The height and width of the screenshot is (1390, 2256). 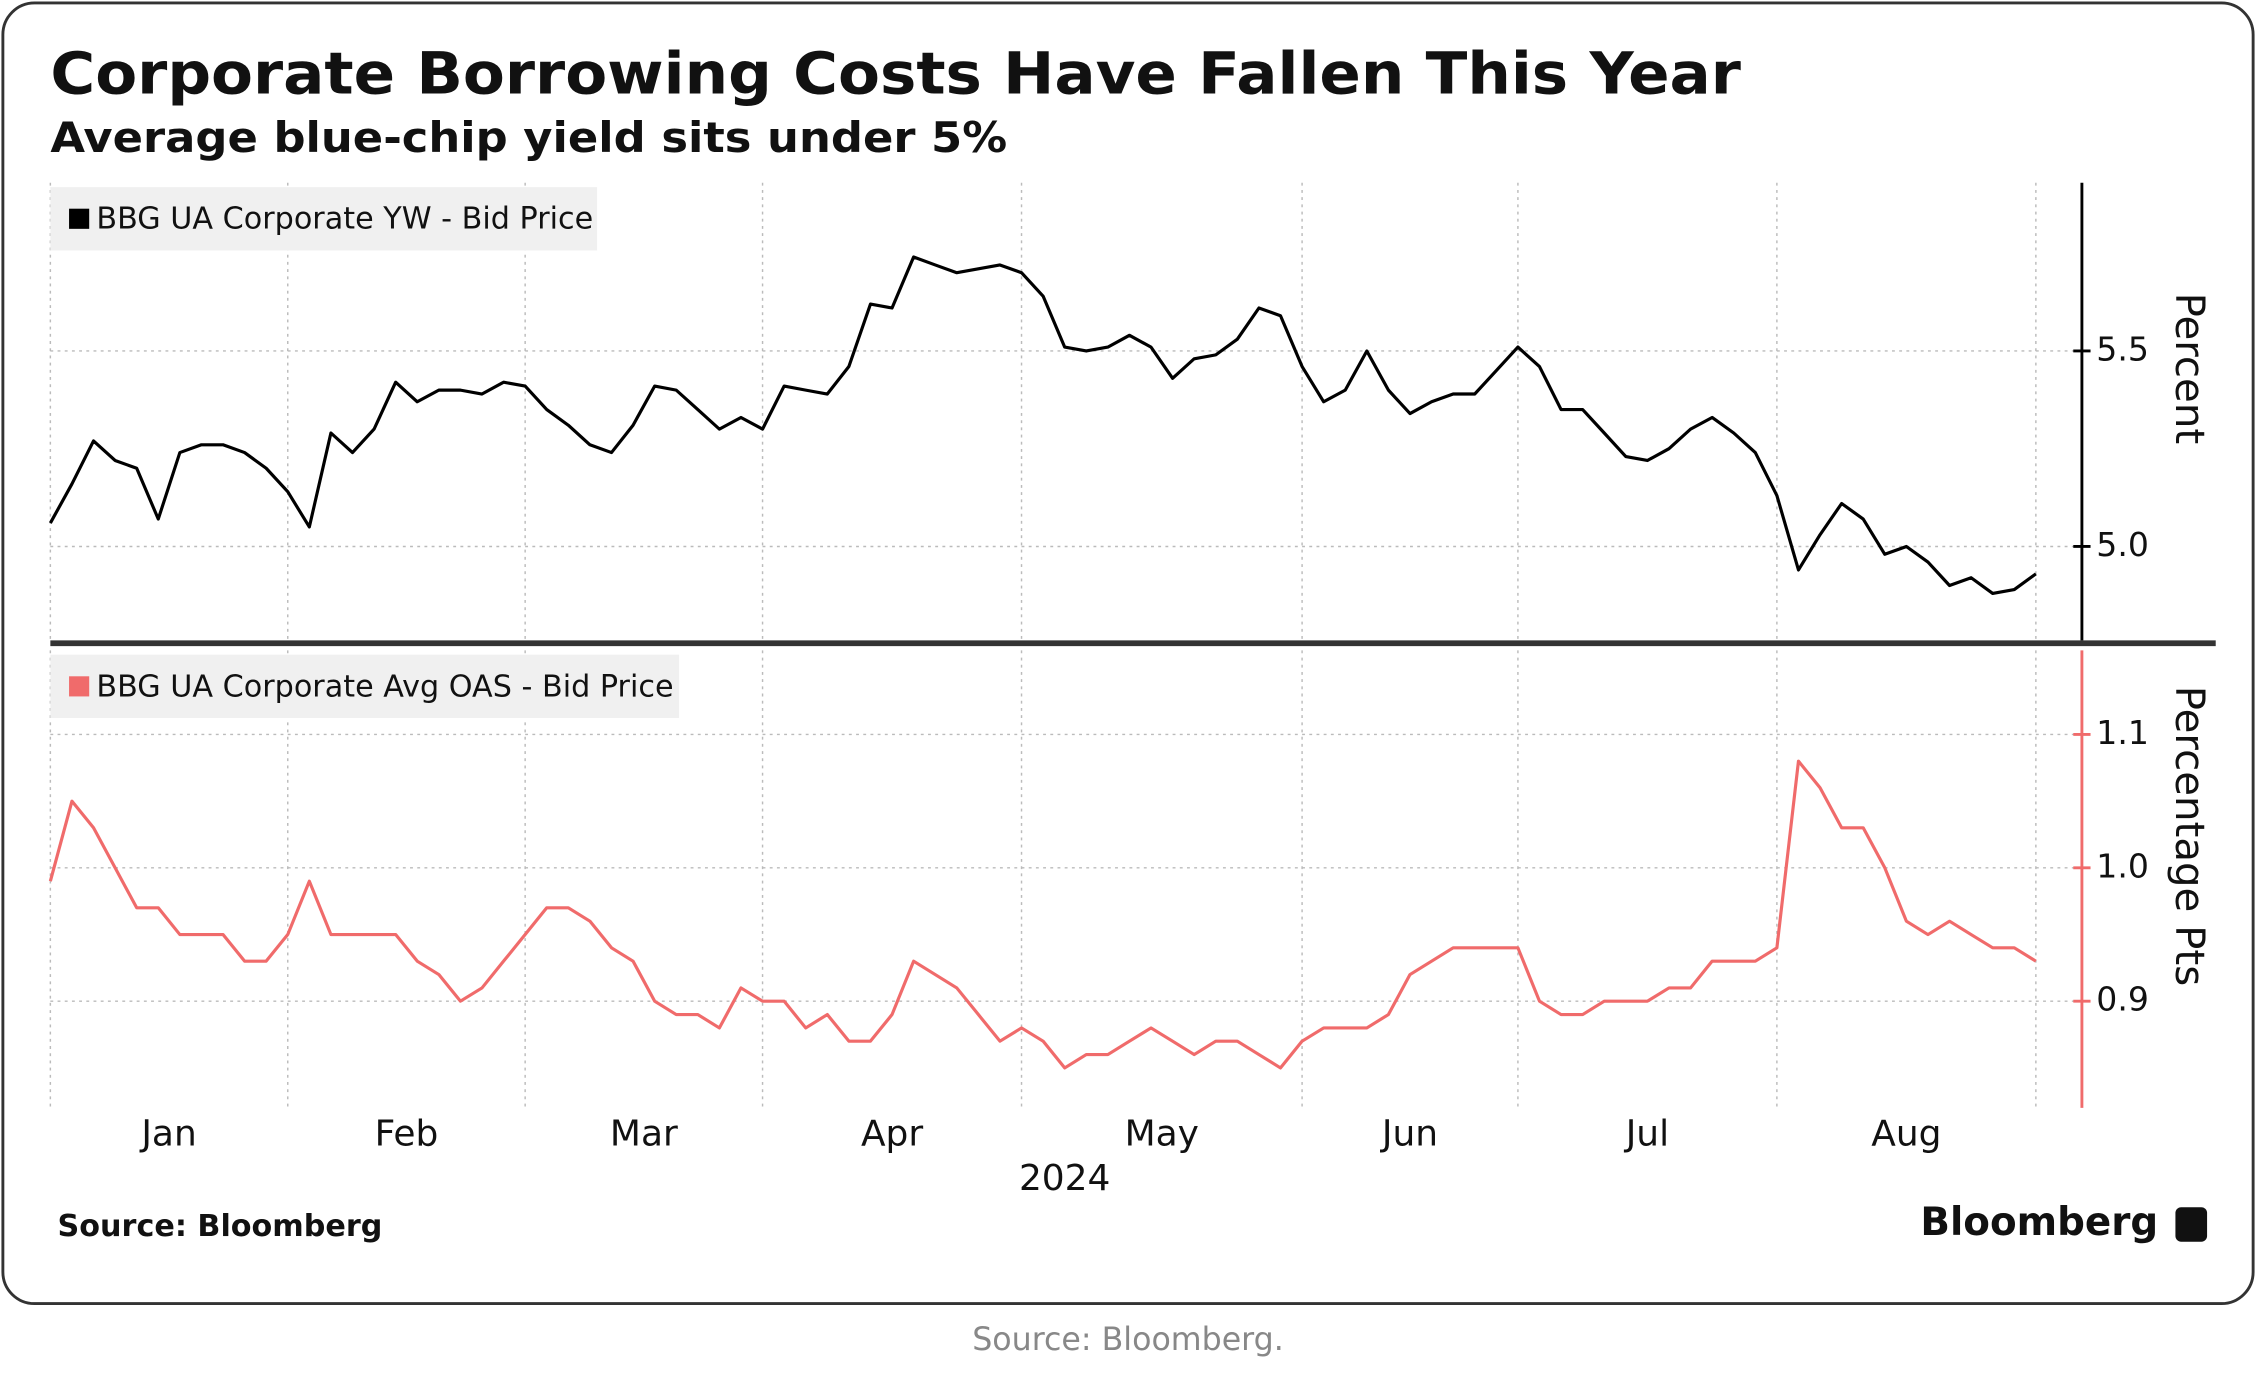 What do you see at coordinates (1906, 1133) in the screenshot?
I see `x-tick-label: Aug` at bounding box center [1906, 1133].